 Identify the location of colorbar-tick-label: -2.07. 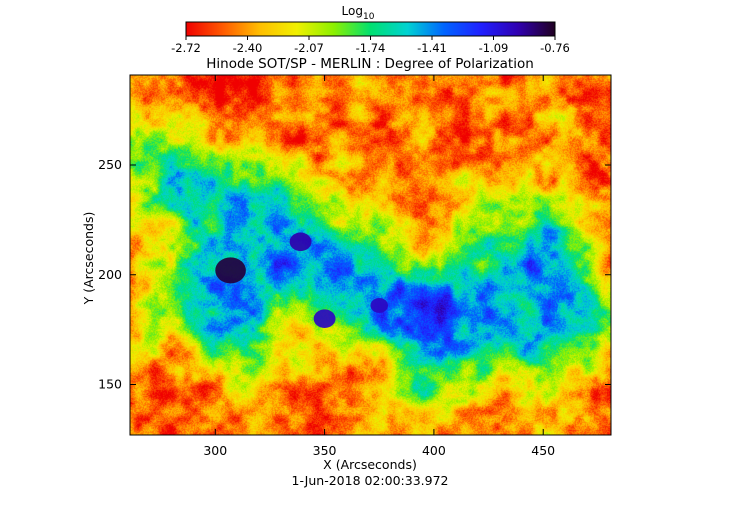
(309, 48).